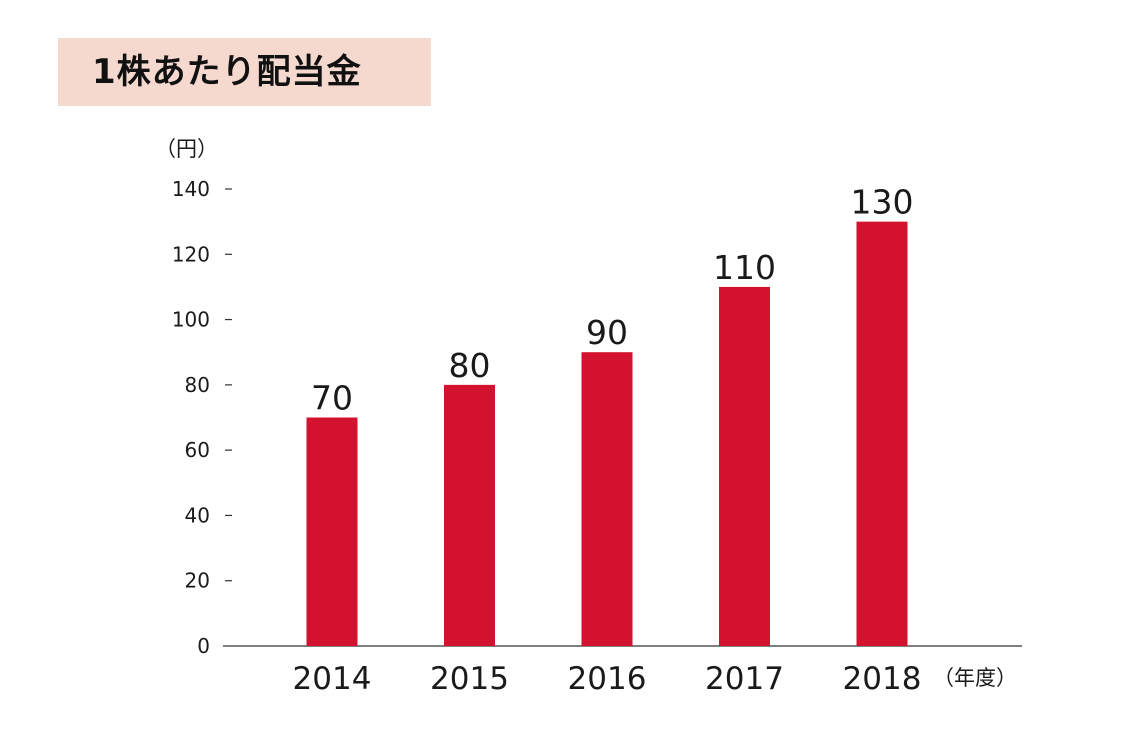 The width and height of the screenshot is (1147, 730). What do you see at coordinates (975, 678) in the screenshot?
I see `x-axis-unit-label: （年度）` at bounding box center [975, 678].